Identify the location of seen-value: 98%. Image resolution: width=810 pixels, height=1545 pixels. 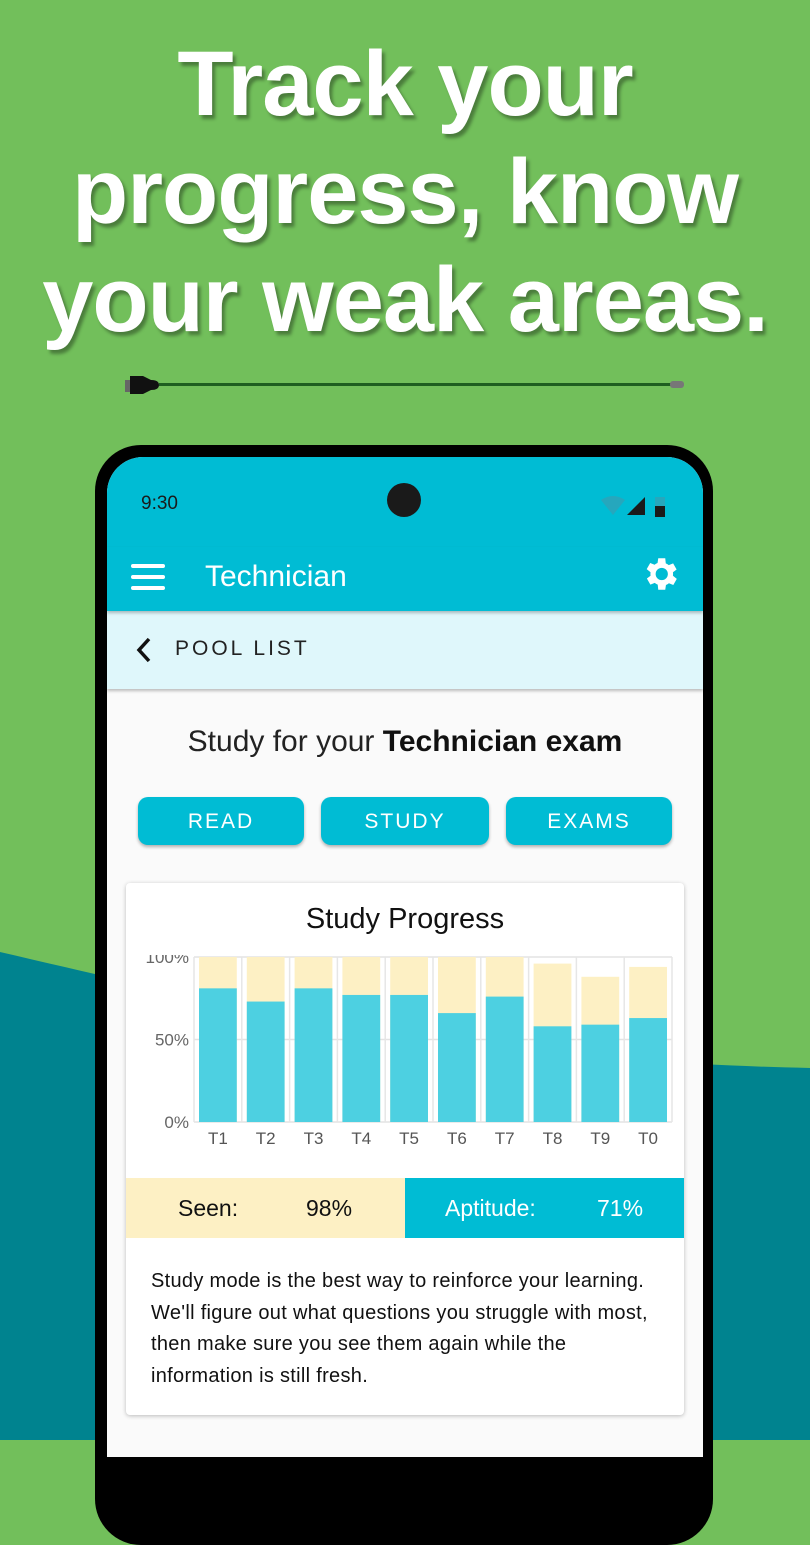
(329, 1208).